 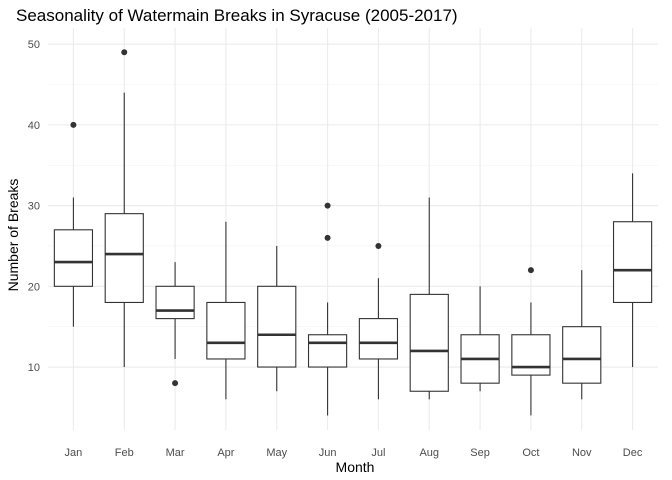 I want to click on x-tick-label: Sep, so click(x=480, y=453).